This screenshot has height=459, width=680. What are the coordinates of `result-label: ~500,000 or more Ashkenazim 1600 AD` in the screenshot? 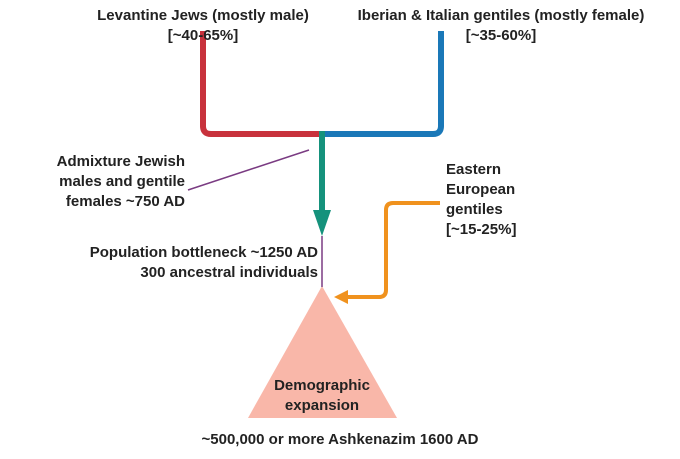 It's located at (340, 439).